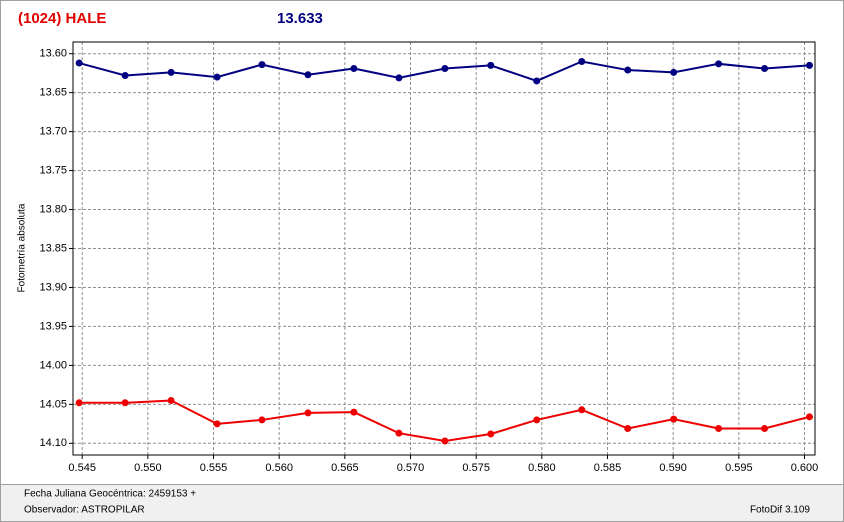 This screenshot has width=844, height=522. What do you see at coordinates (300, 18) in the screenshot?
I see `chart-subtitle: 13.633` at bounding box center [300, 18].